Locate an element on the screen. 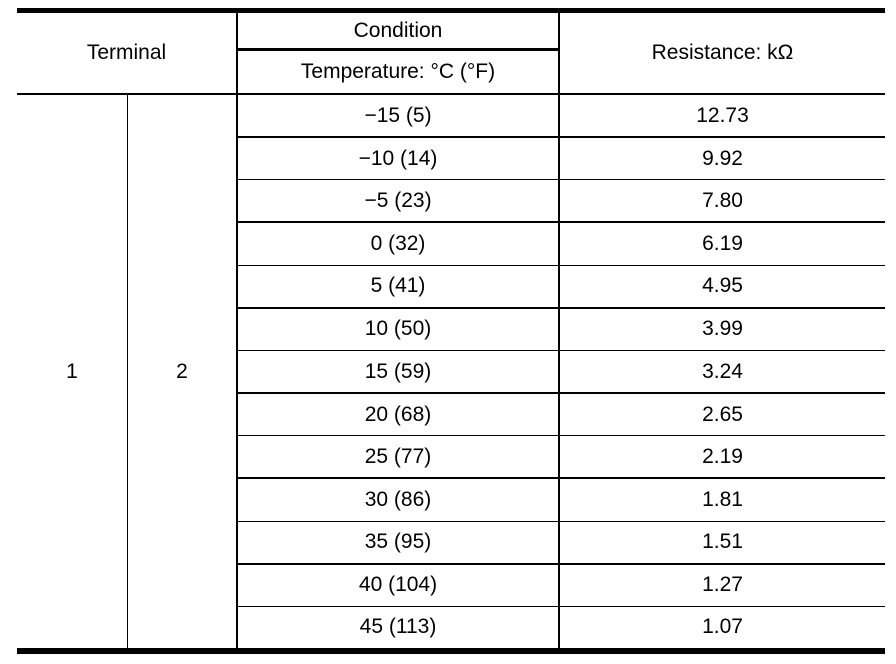 Image resolution: width=896 pixels, height=664 pixels. table-row: 0 (32) 6.19 is located at coordinates (561, 244).